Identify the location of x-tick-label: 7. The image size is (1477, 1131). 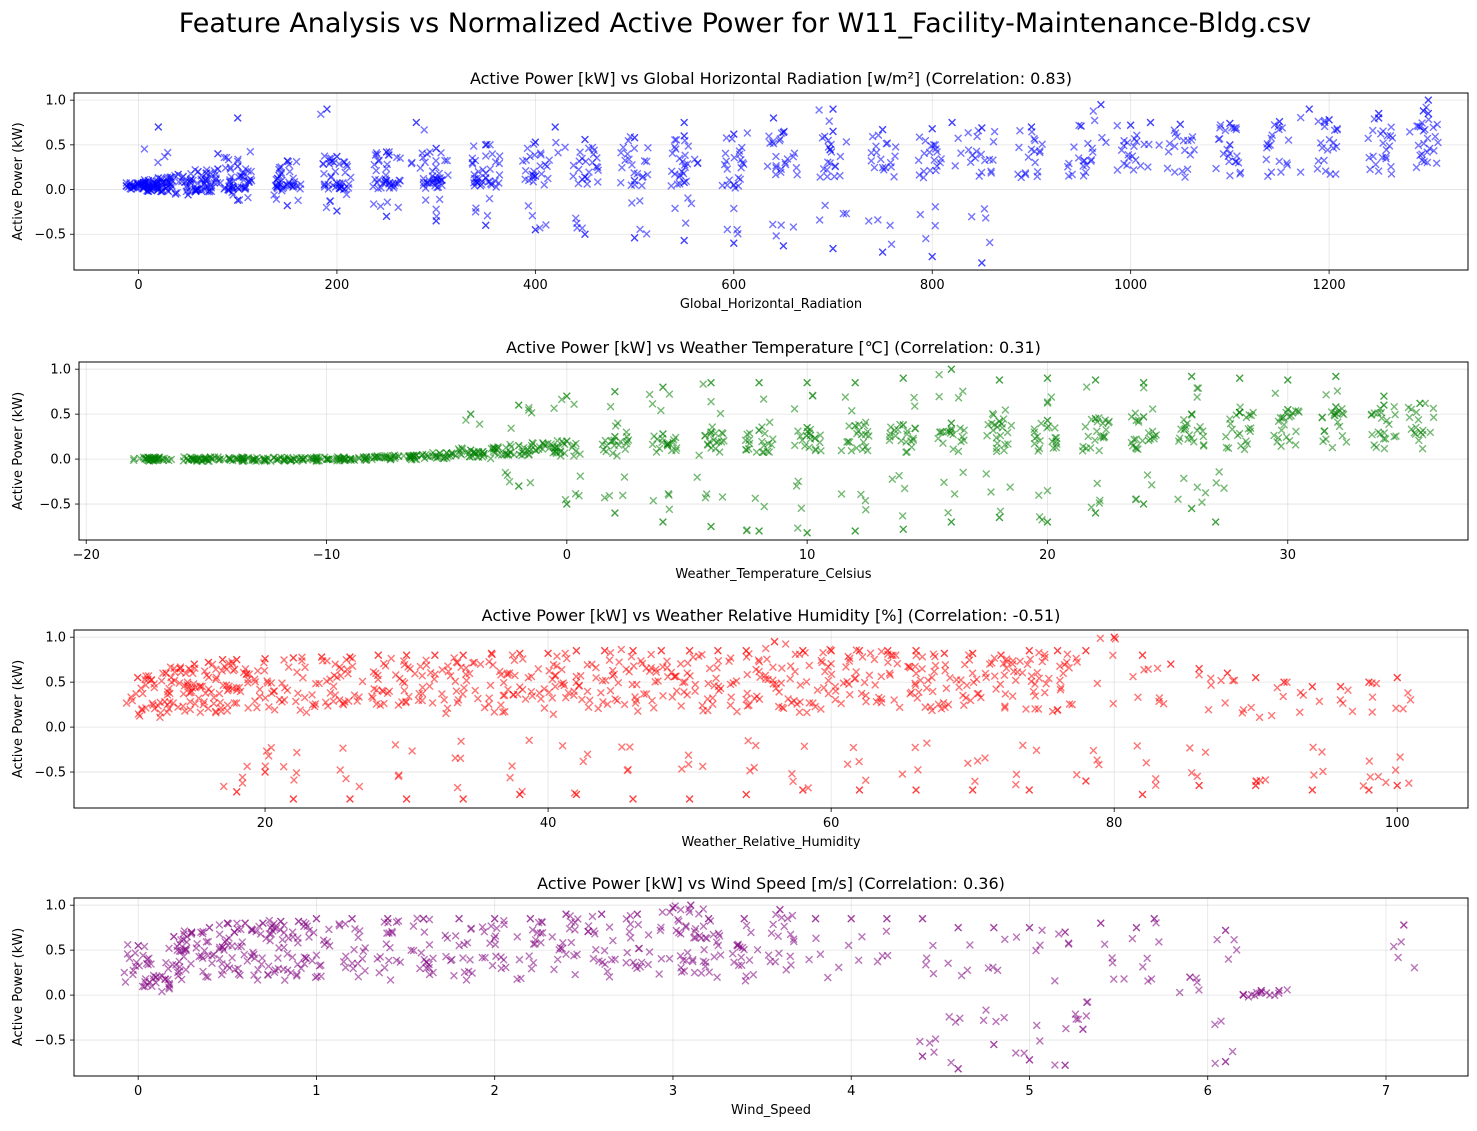
(1386, 1091).